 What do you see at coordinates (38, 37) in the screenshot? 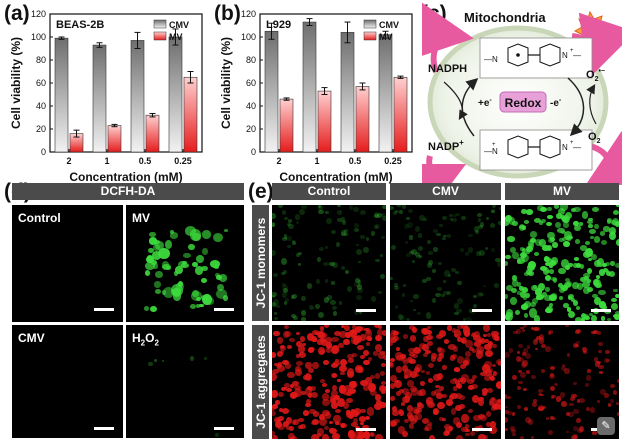
I see `y-tick-label: 100` at bounding box center [38, 37].